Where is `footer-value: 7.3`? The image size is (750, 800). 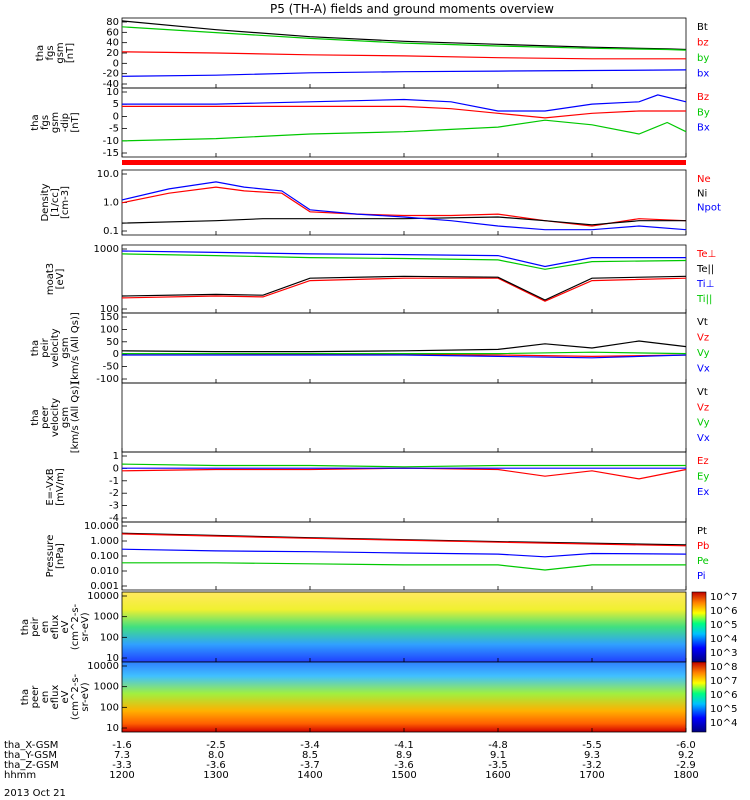
footer-value: 7.3 is located at coordinates (122, 755).